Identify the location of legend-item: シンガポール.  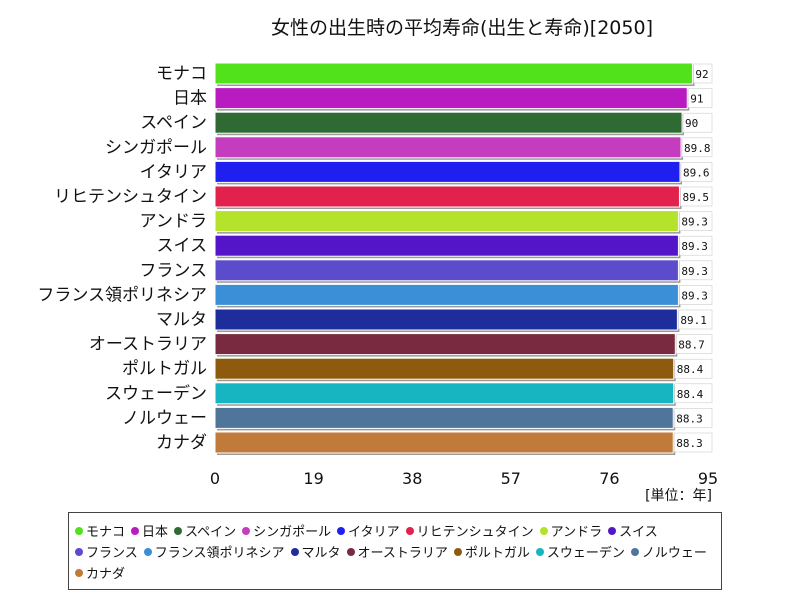
(286, 530).